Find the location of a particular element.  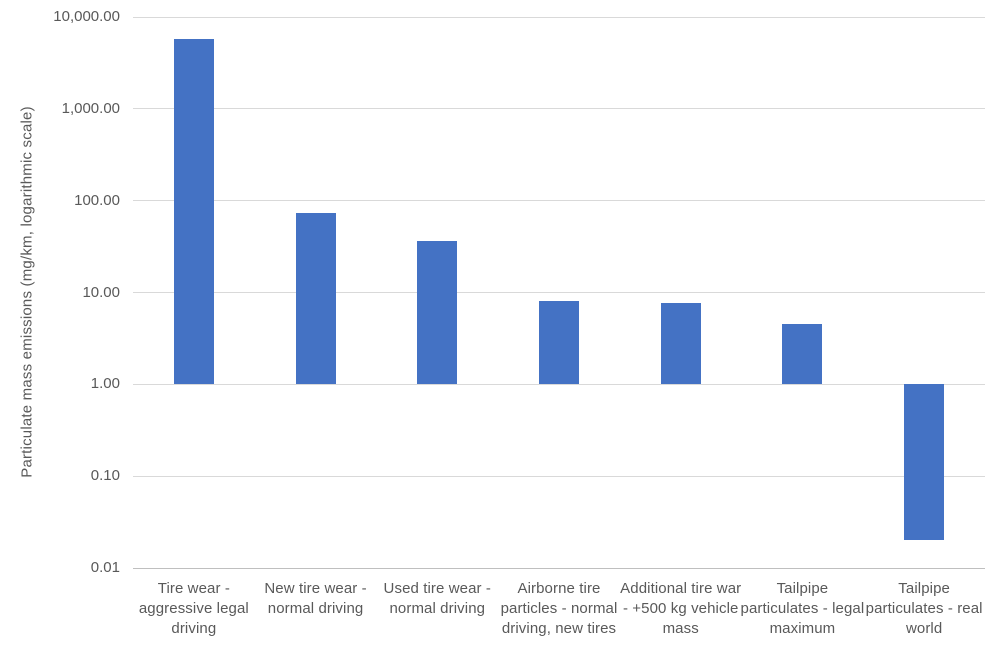

gridline-10,000.00 is located at coordinates (559, 17).